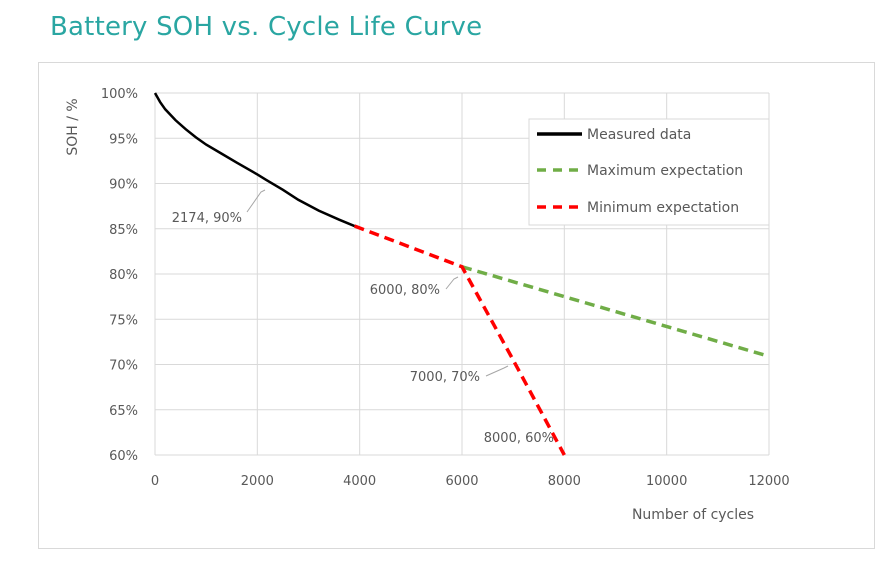  Describe the element at coordinates (639, 135) in the screenshot. I see `legend-label: Measured data` at that location.